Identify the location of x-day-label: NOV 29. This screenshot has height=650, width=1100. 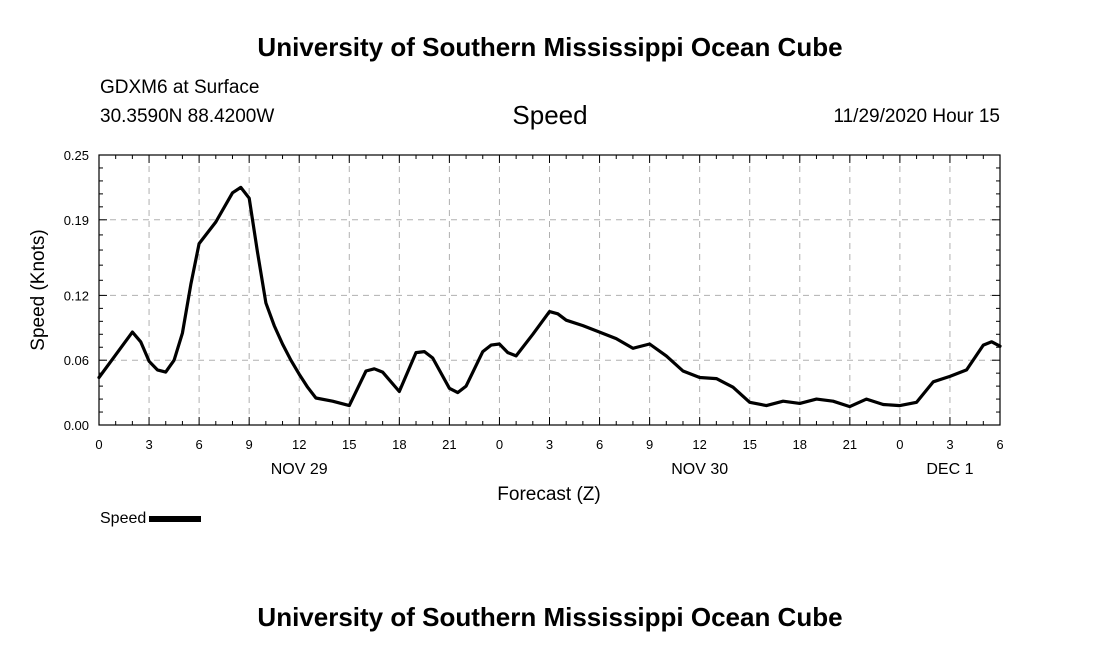
(299, 469).